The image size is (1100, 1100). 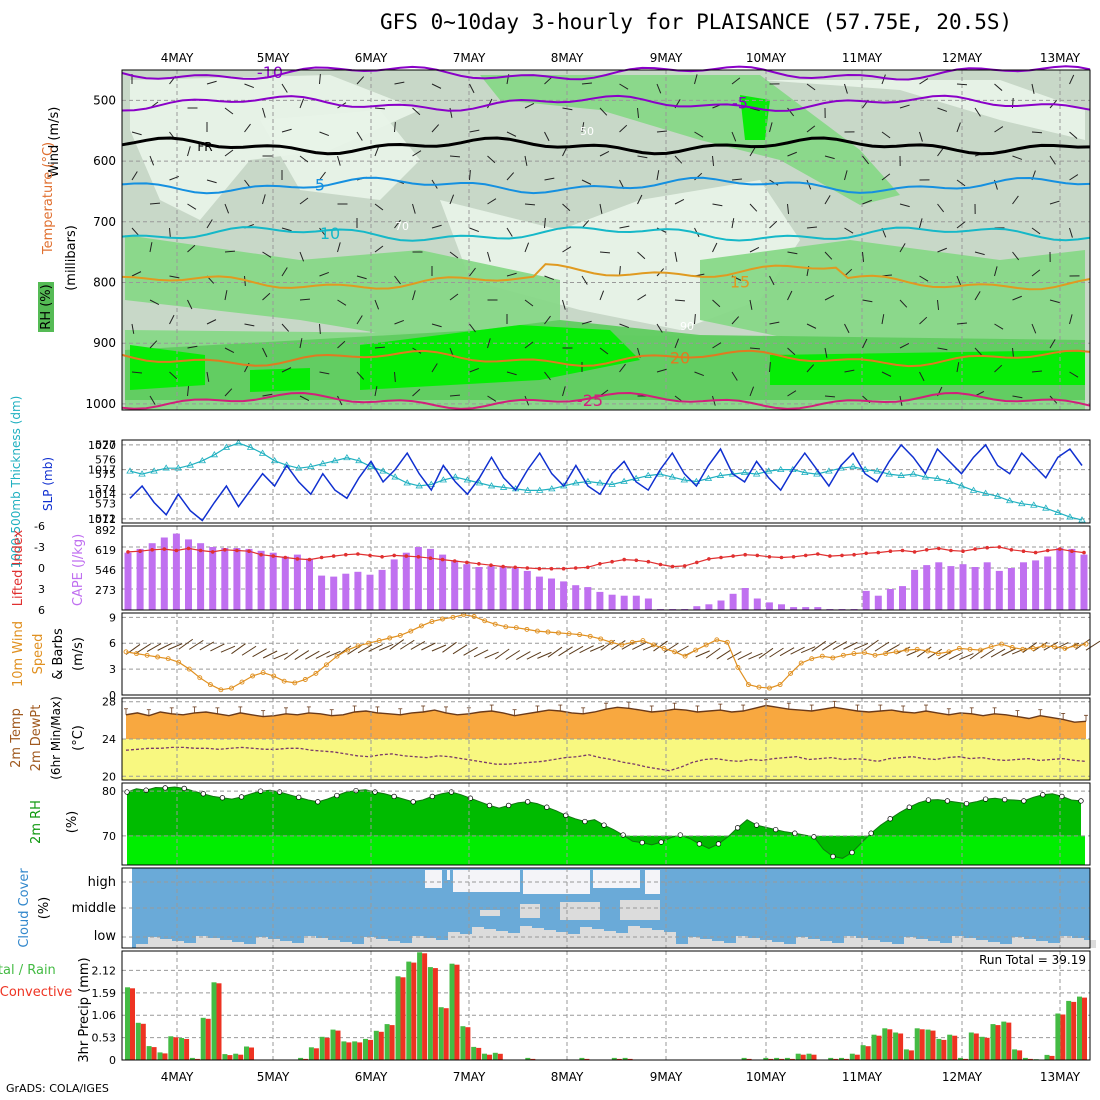 What do you see at coordinates (84, 1009) in the screenshot?
I see `precip-axis-label-3: 3hr Precip (mm)` at bounding box center [84, 1009].